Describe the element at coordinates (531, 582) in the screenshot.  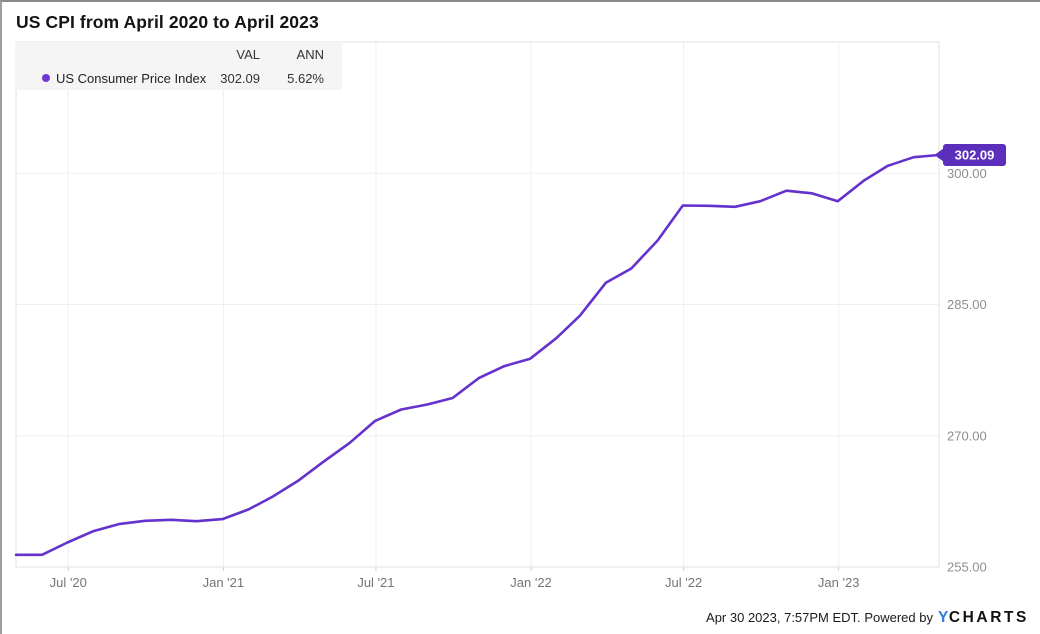
I see `x-axis-label: Jan '22` at that location.